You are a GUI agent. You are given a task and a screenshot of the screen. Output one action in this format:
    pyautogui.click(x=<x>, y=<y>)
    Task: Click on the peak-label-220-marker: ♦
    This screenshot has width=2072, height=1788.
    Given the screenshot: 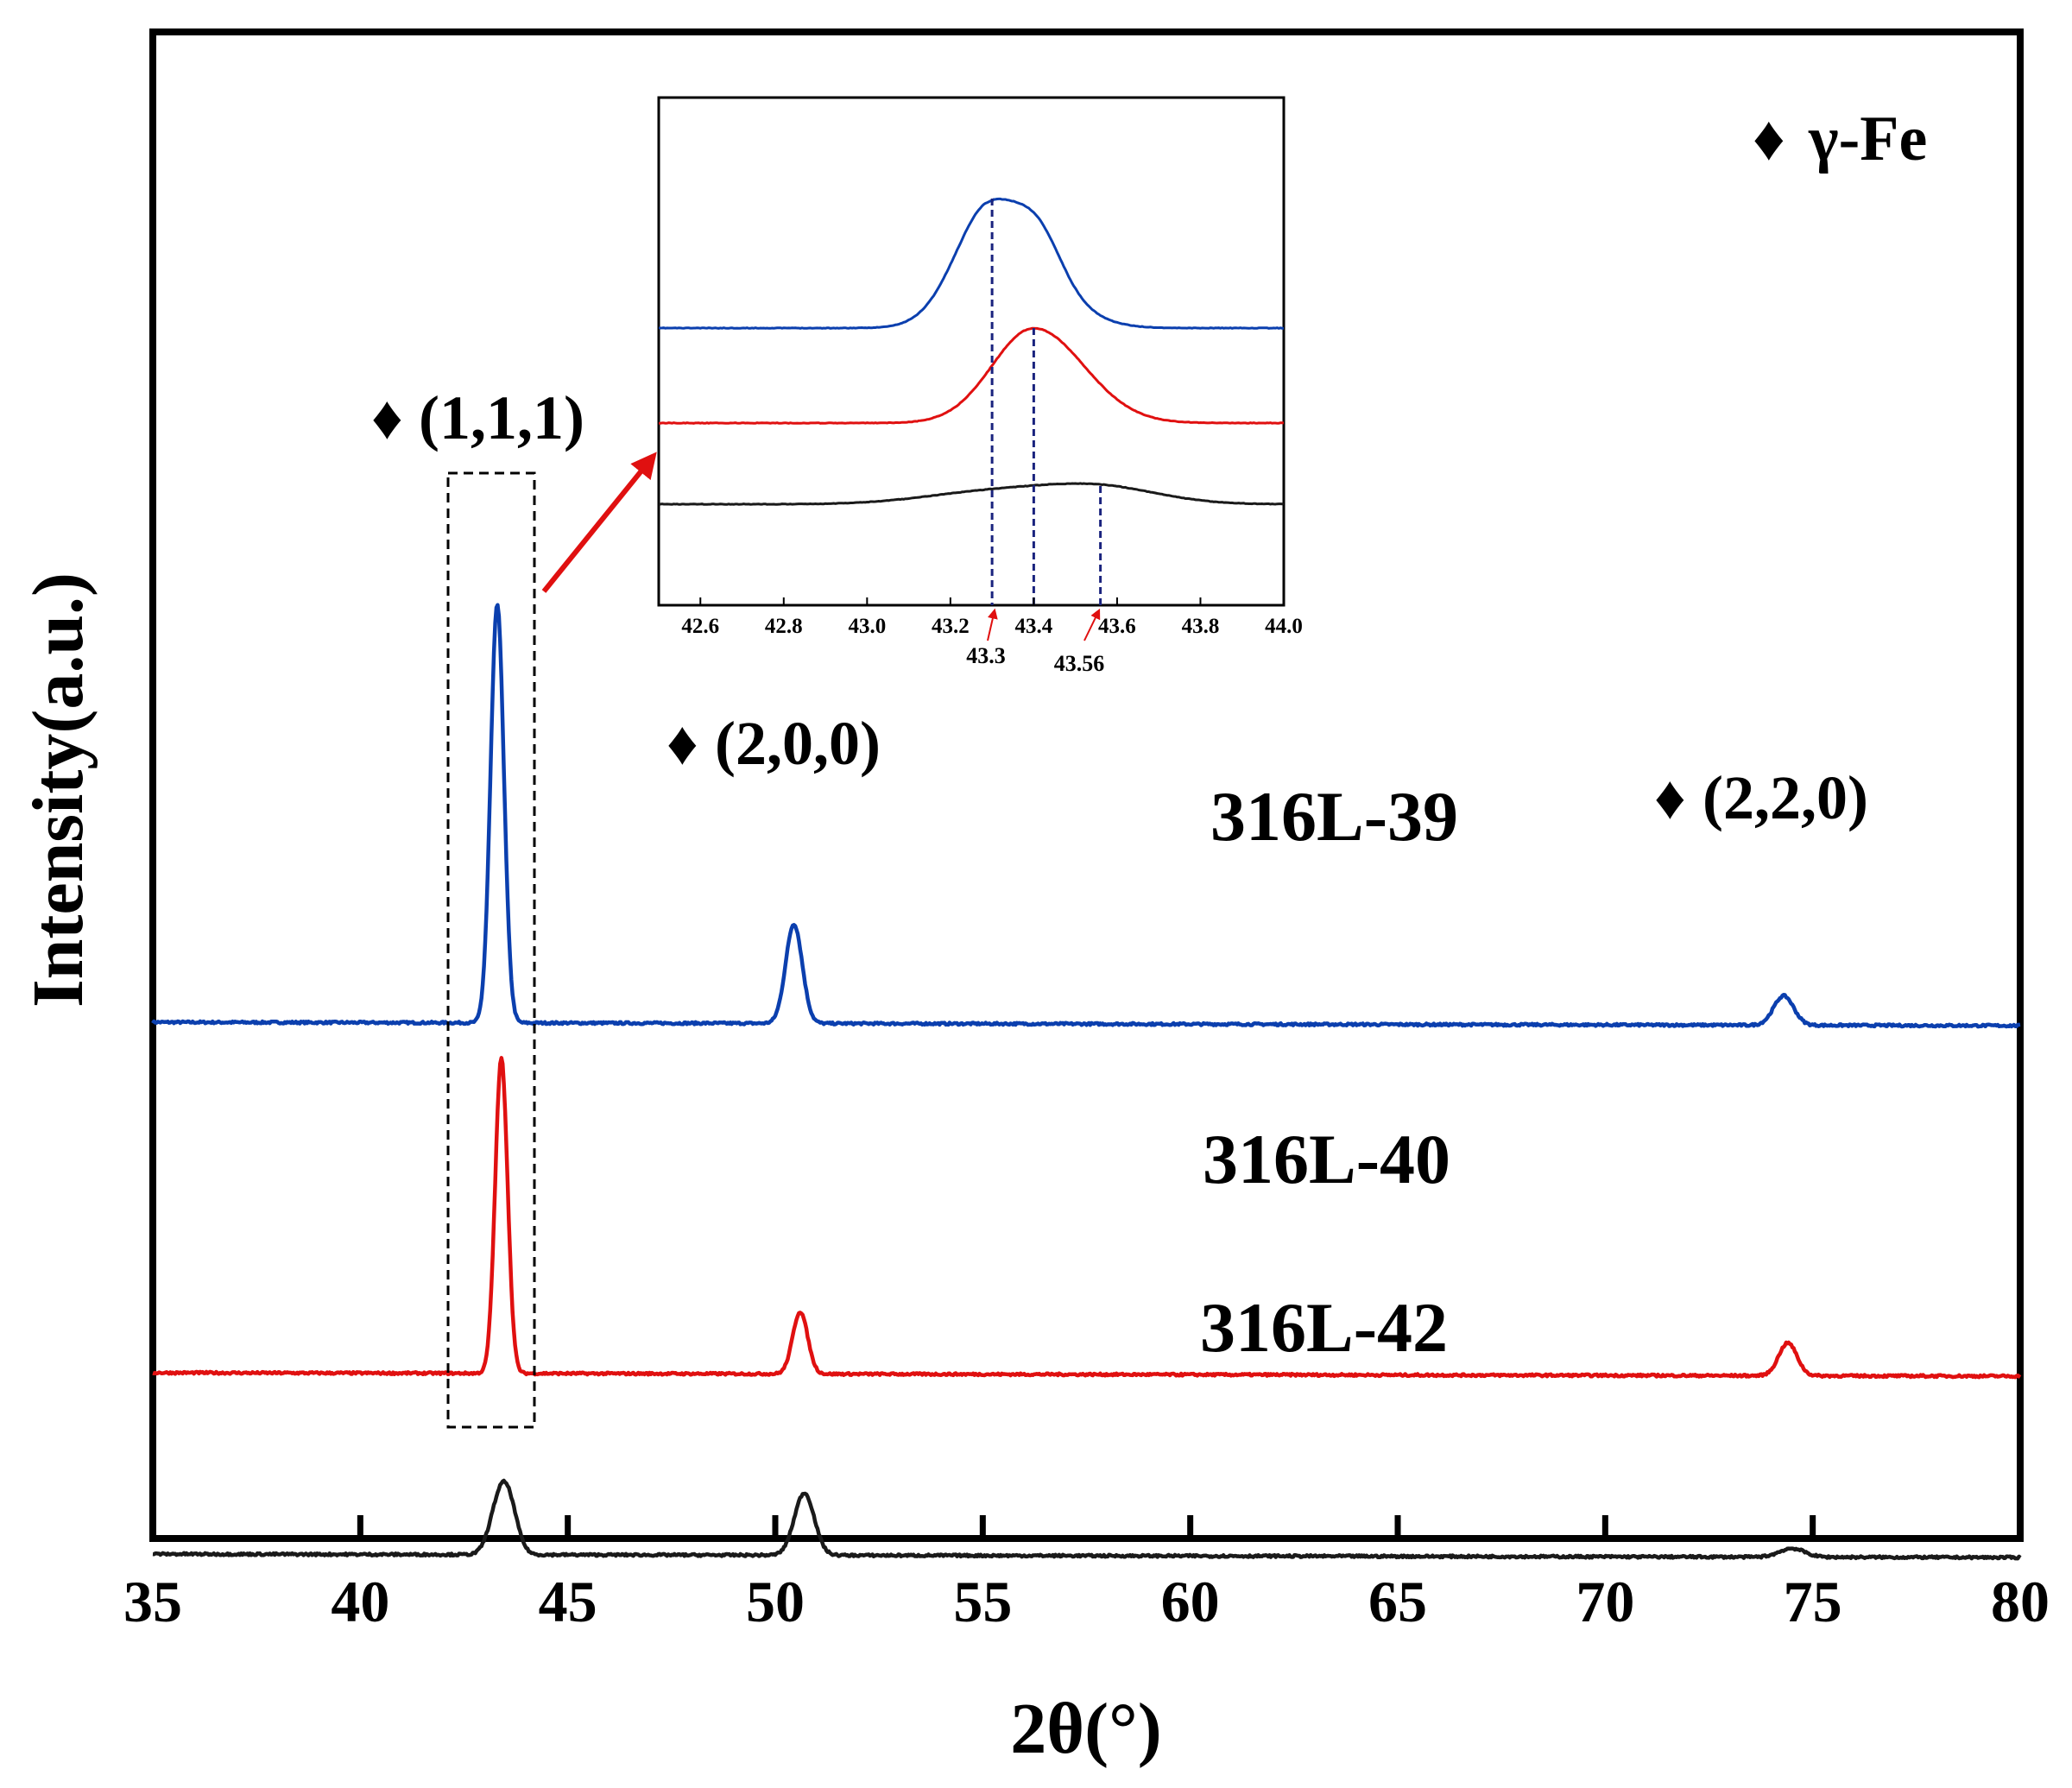 What is the action you would take?
    pyautogui.click(x=1670, y=797)
    